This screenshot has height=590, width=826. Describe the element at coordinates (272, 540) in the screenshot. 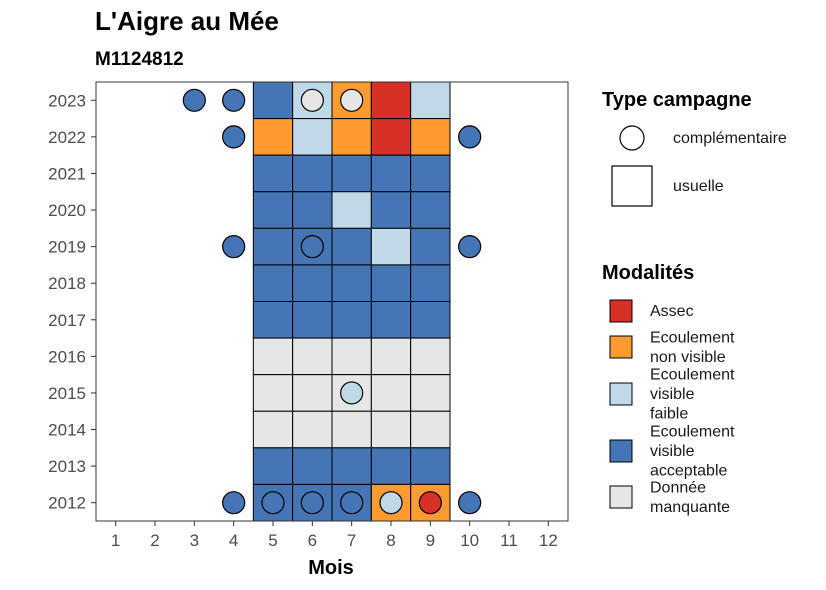

I see `x-tick-label: 5` at that location.